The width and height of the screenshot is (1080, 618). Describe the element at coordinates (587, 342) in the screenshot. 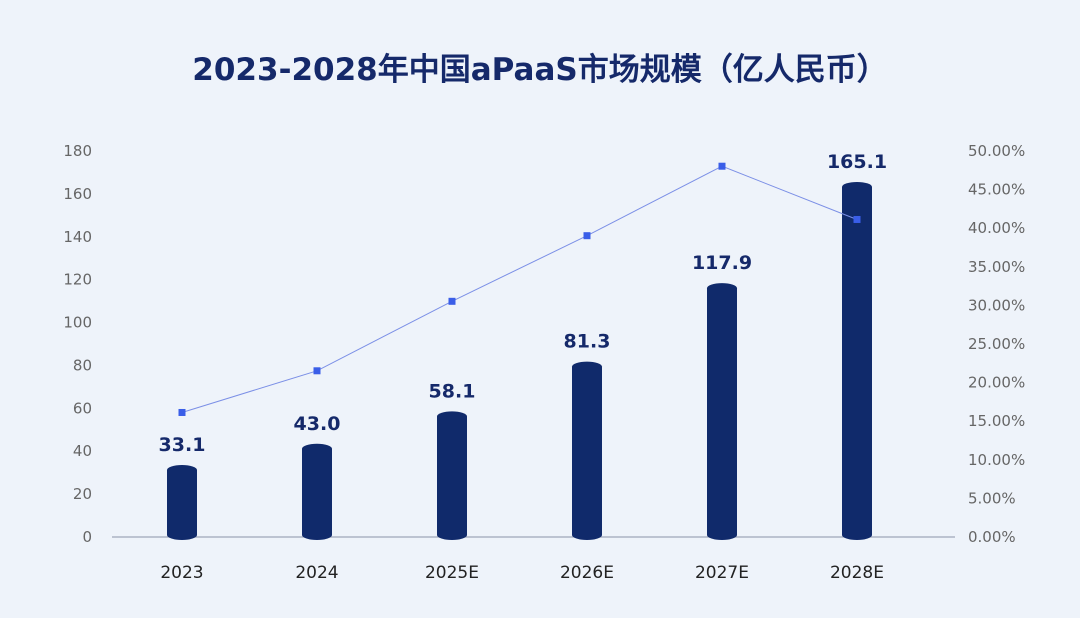

I see `bar-data-label: 81.3` at that location.